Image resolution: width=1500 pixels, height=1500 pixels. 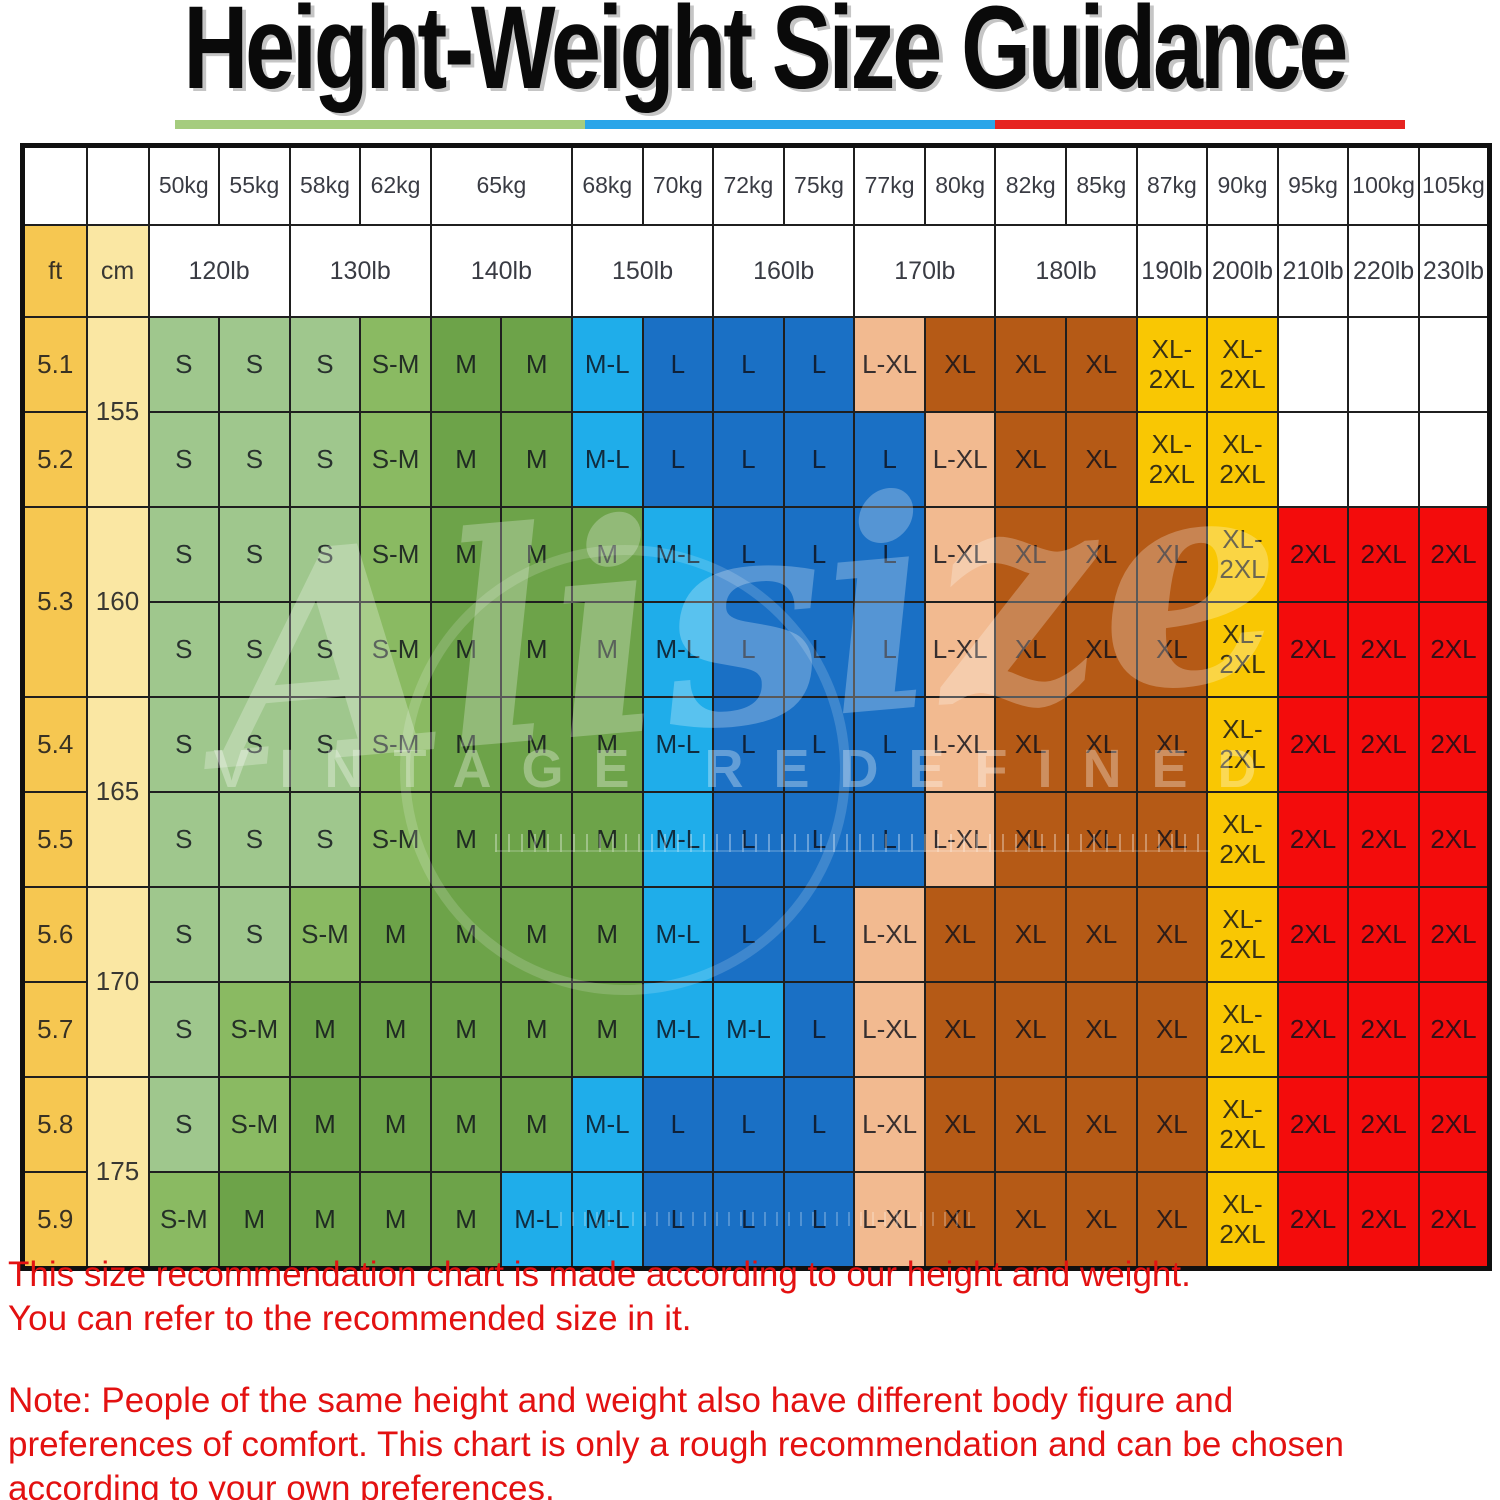 What do you see at coordinates (765, 57) in the screenshot?
I see `page-title-text: Height-Weight Size Guidance` at bounding box center [765, 57].